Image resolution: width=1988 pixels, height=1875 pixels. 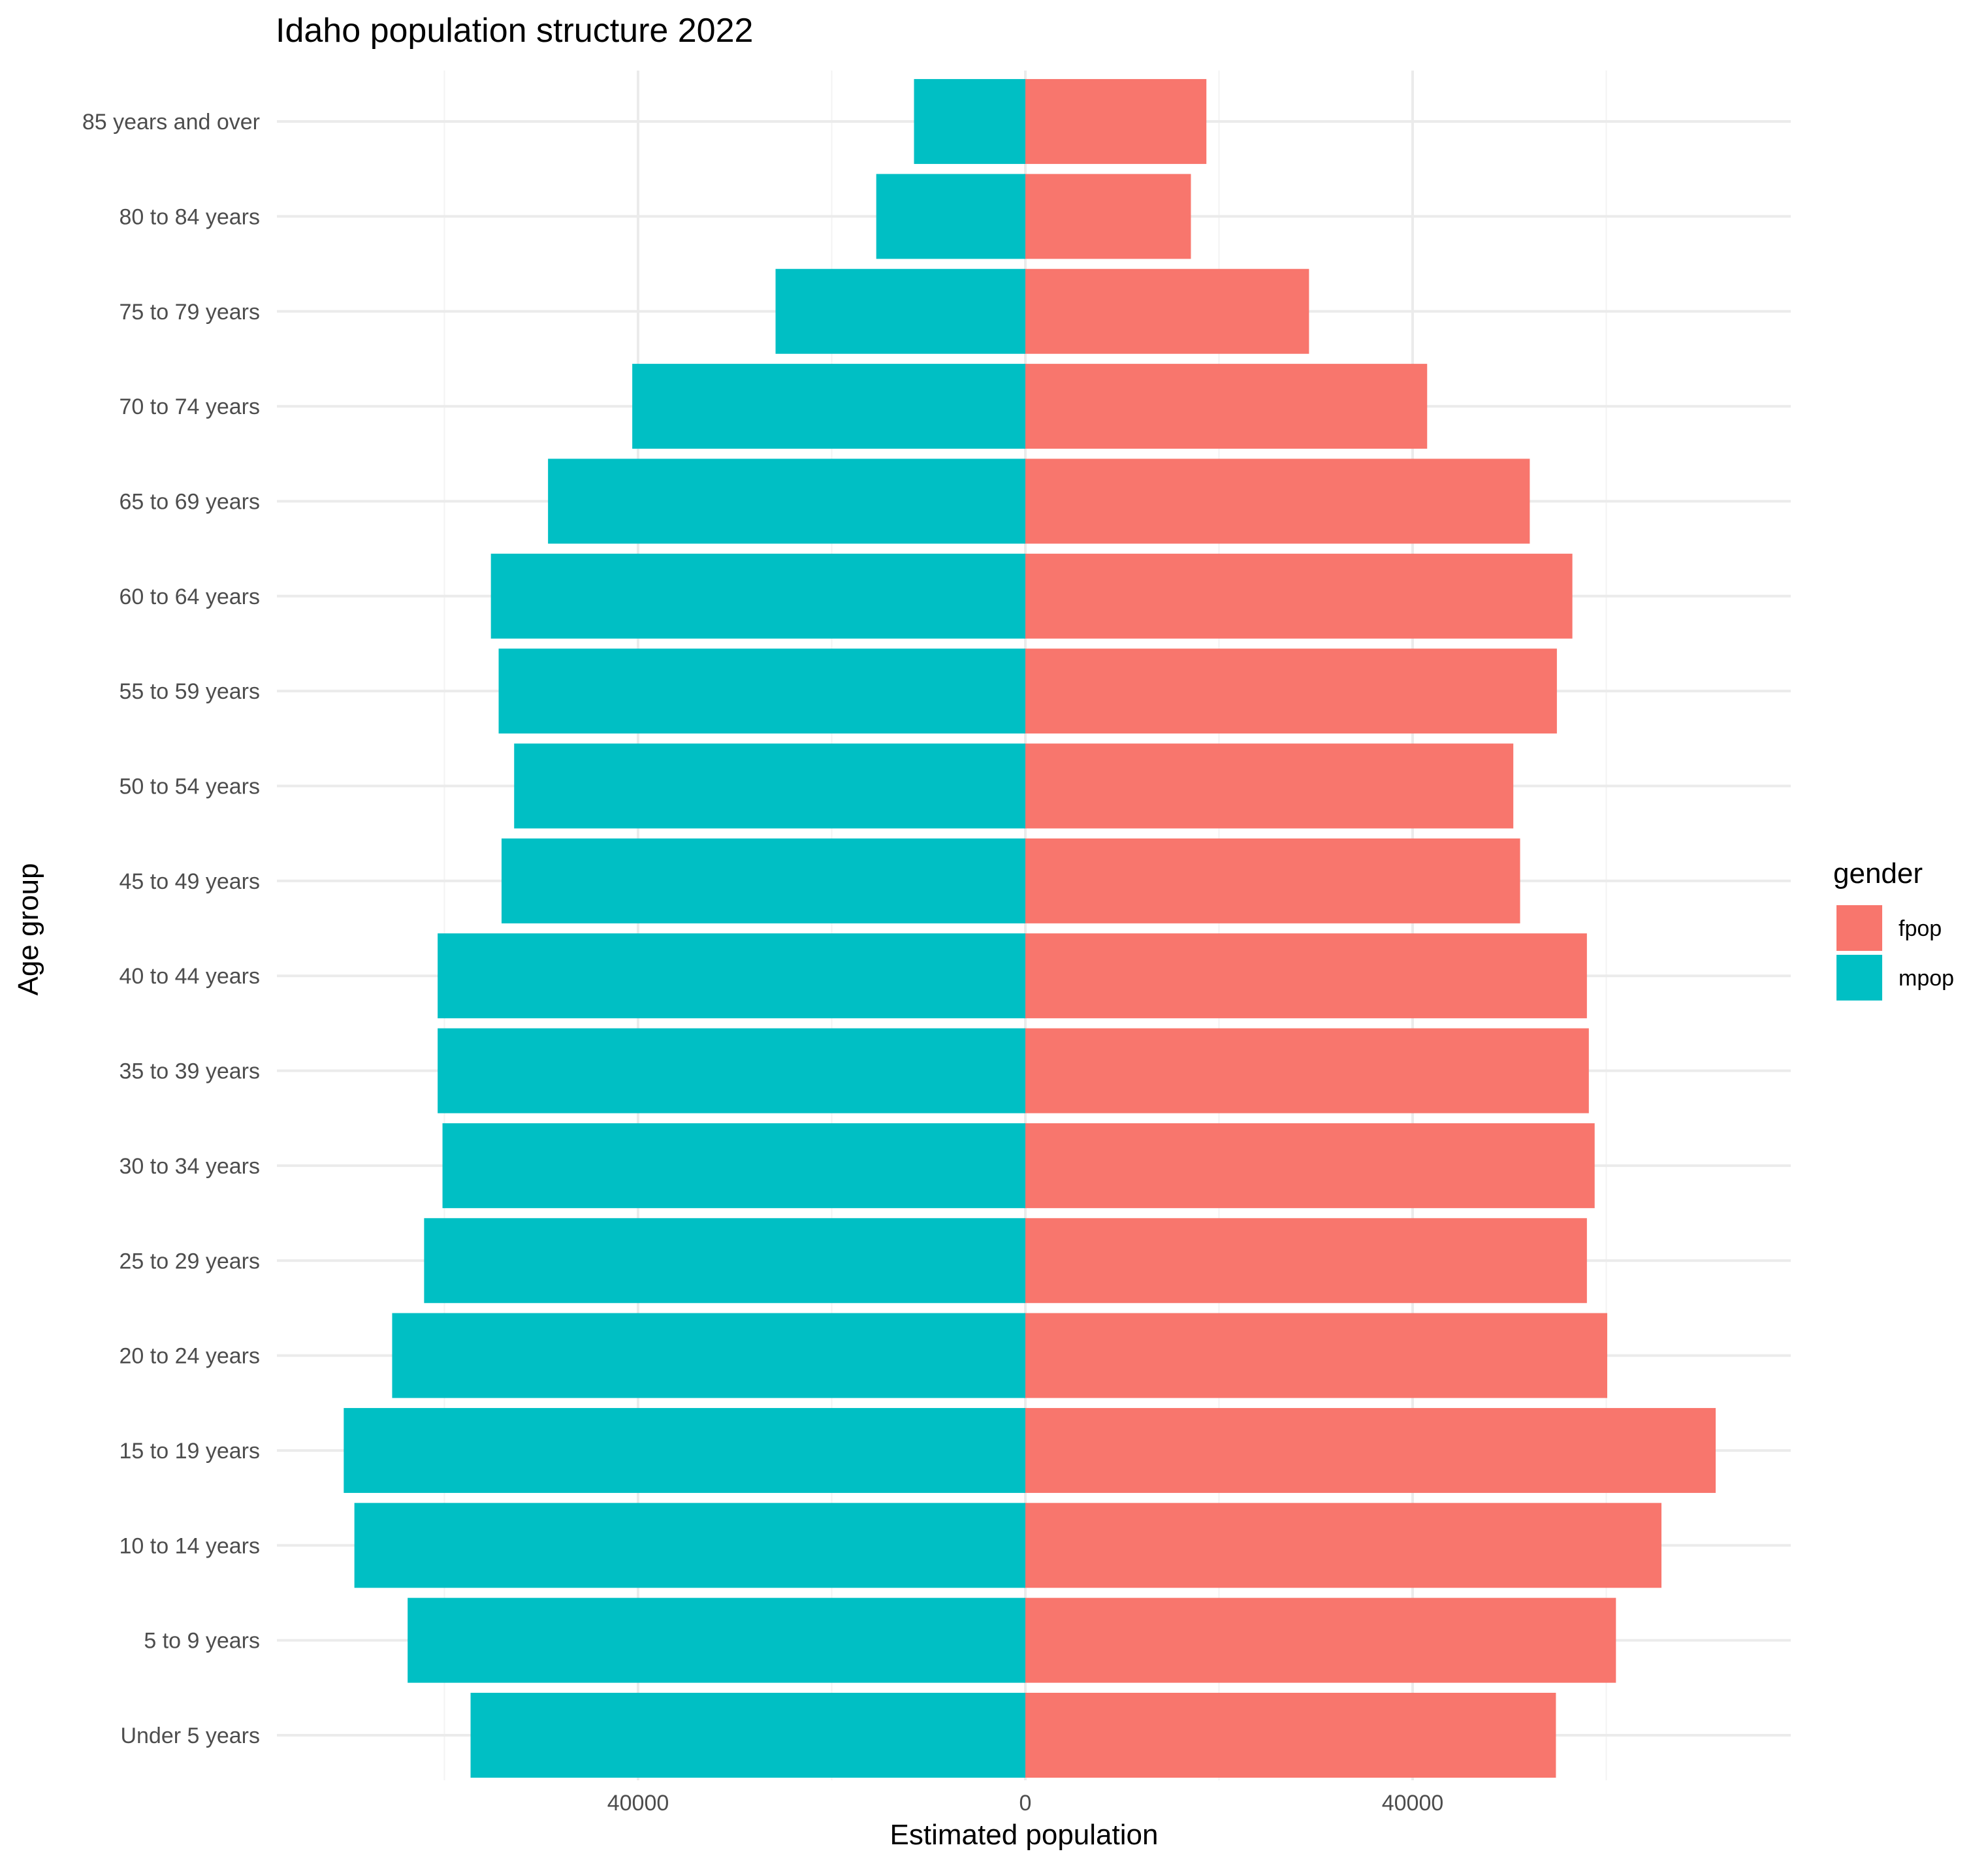 I want to click on y-tick-label: 80 to 84 years, so click(x=190, y=216).